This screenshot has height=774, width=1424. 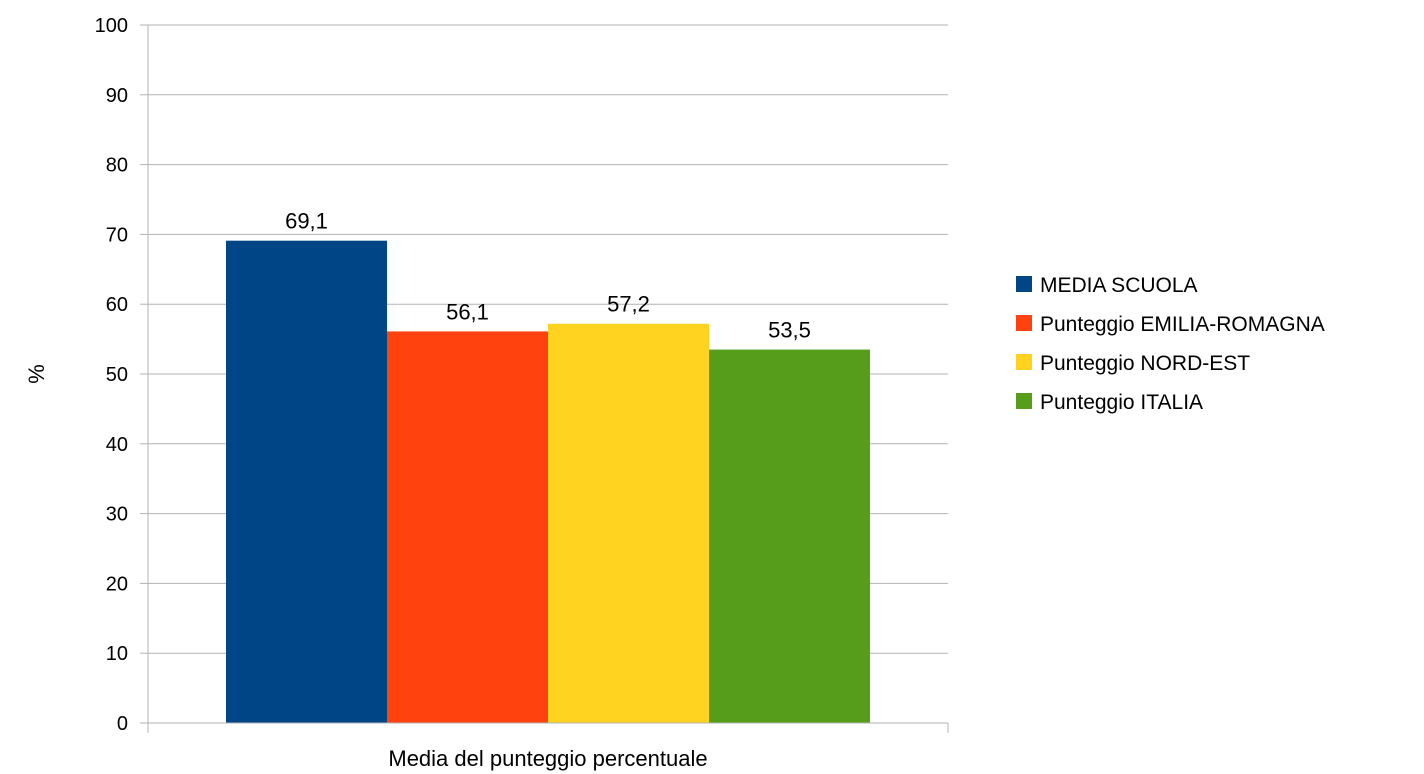 What do you see at coordinates (548, 276) in the screenshot?
I see `data-labels: 69,1 56,1 57,2 53,5` at bounding box center [548, 276].